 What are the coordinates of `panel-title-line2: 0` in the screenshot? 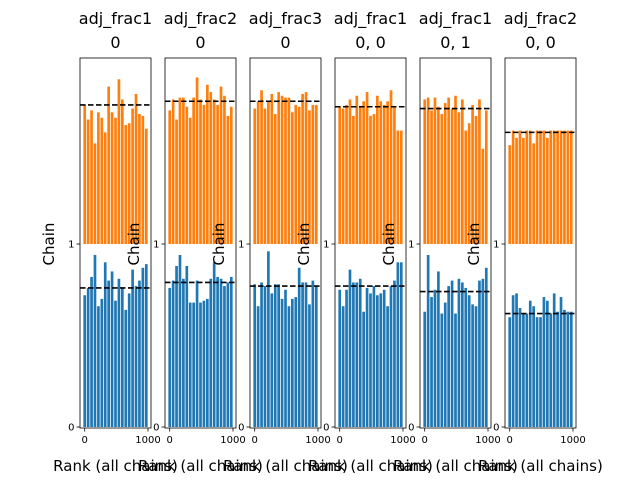 It's located at (115, 42).